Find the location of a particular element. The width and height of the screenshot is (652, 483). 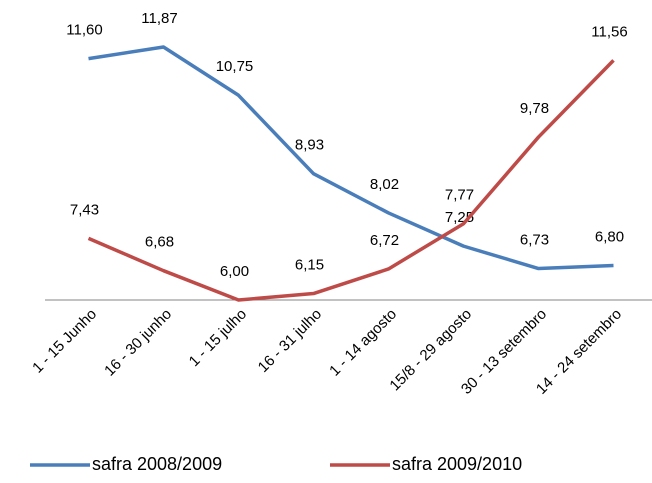

data-label: 6,00 is located at coordinates (234, 271).